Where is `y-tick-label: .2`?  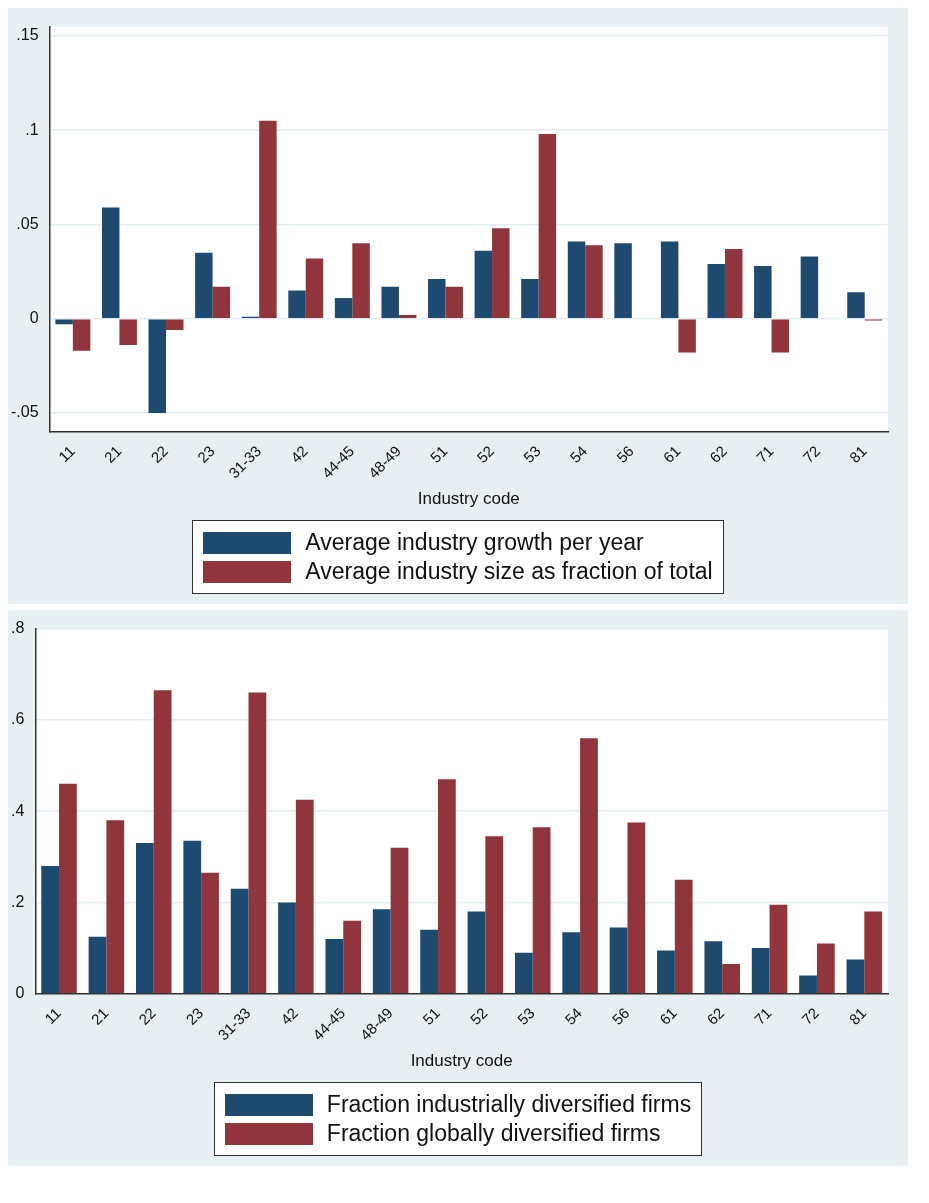 y-tick-label: .2 is located at coordinates (18, 901).